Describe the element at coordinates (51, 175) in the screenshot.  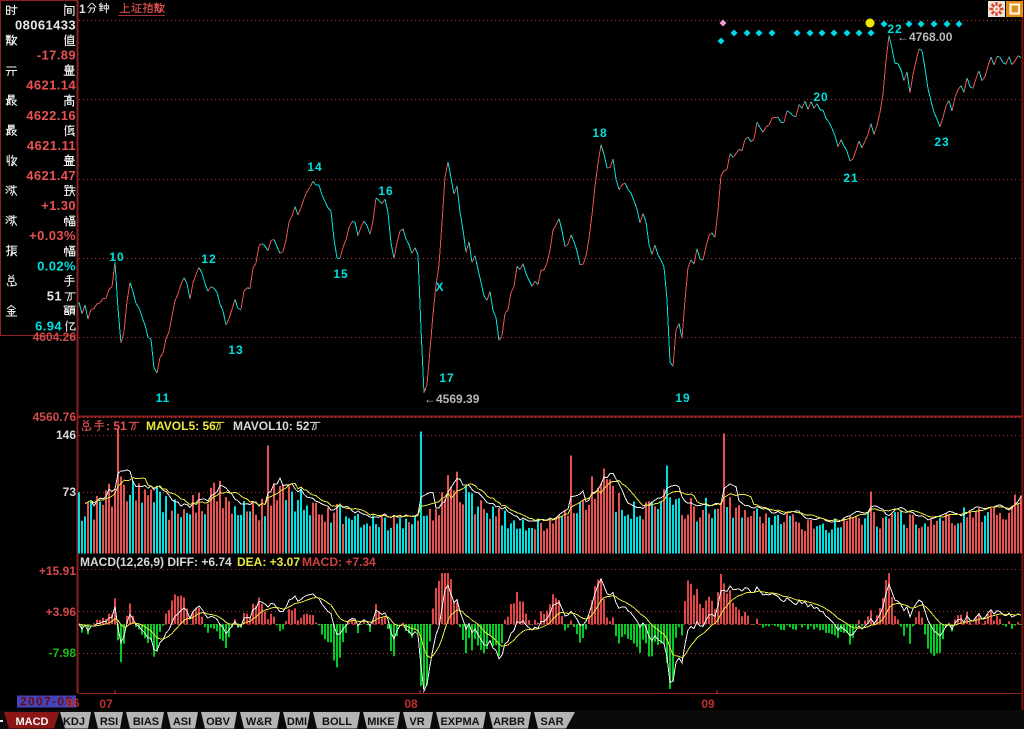
I see `svg-text: 4621.47` at that location.